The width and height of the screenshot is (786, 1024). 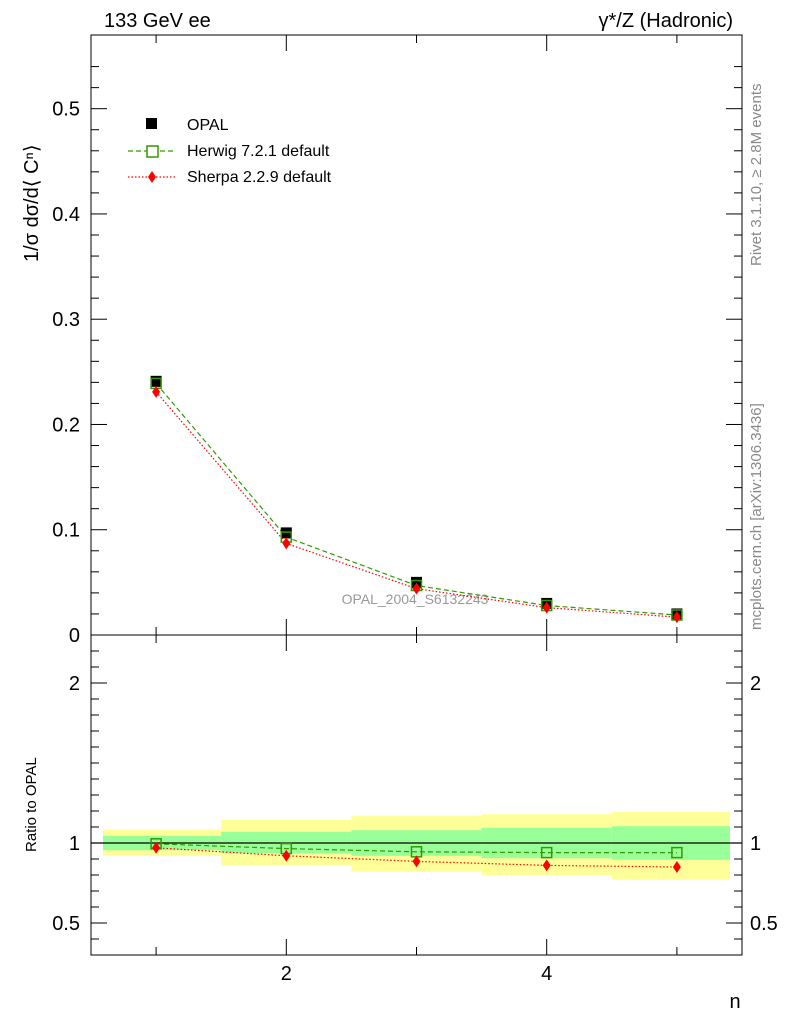 I want to click on main-y-axis-label: 1/σ dσ/d⟨ Cⁿ⟩, so click(x=32, y=203).